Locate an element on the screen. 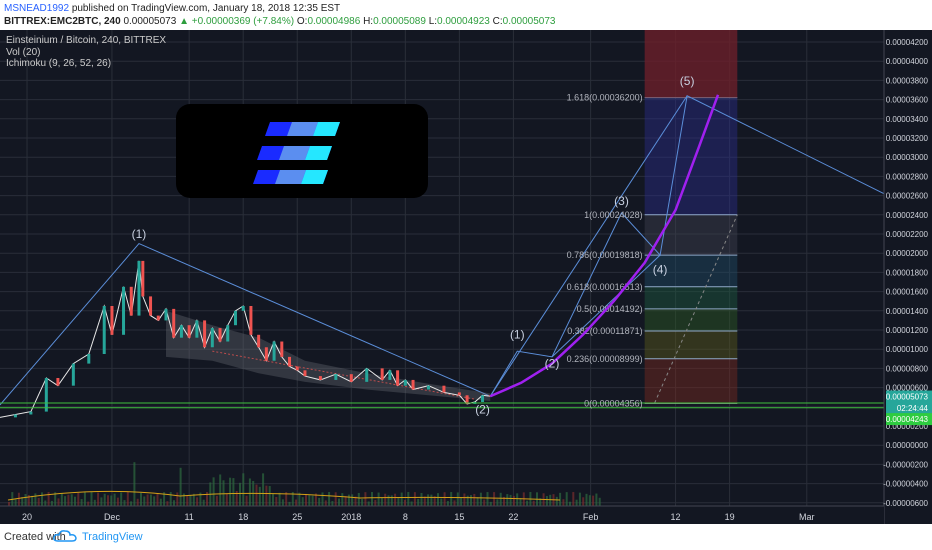 The height and width of the screenshot is (550, 932). low-value: 0.00004923 is located at coordinates (463, 21).